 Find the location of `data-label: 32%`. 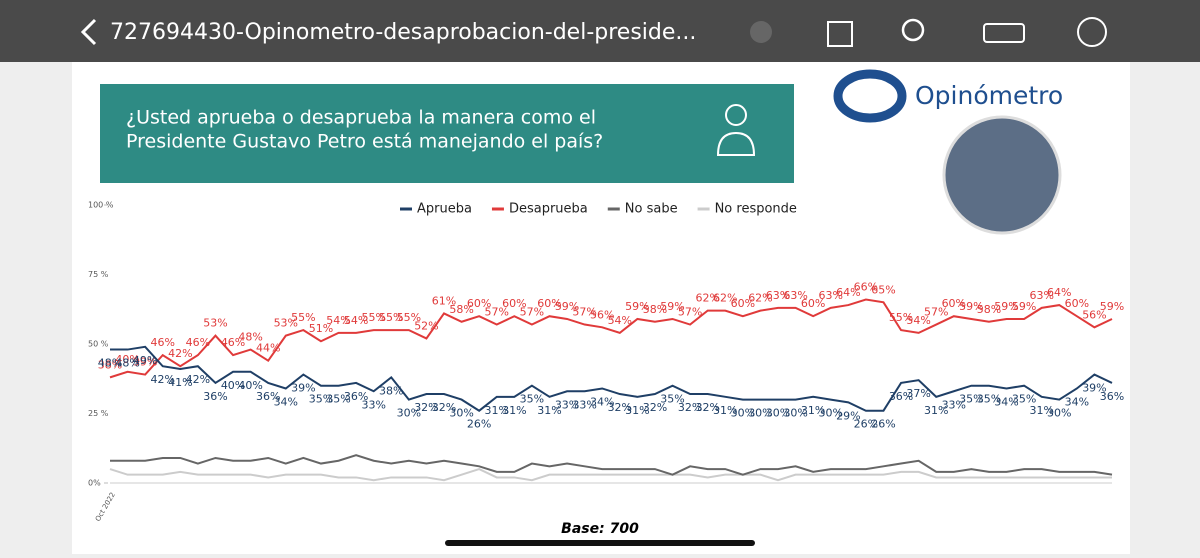

data-label: 32% is located at coordinates (707, 407).